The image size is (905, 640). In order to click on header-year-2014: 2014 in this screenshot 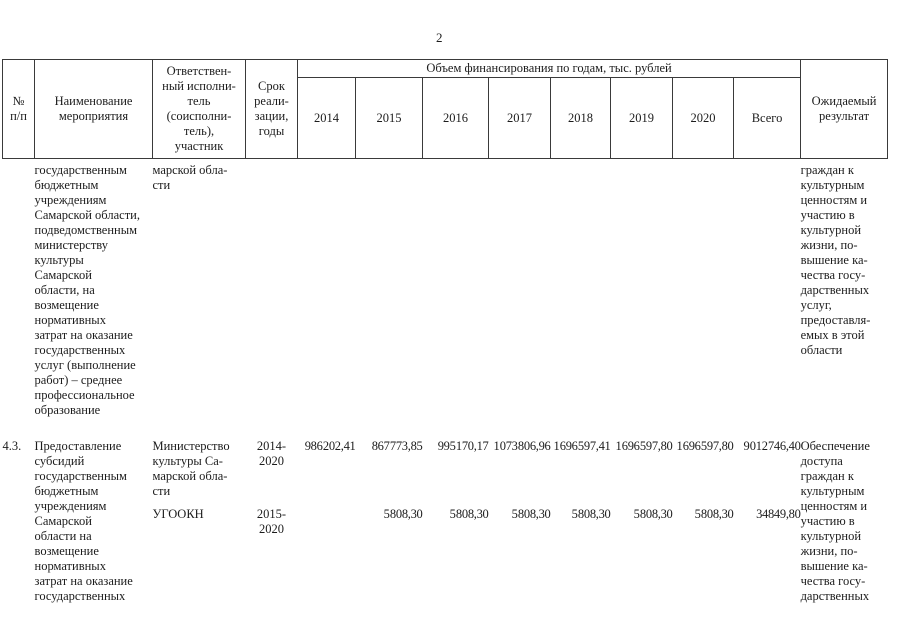, I will do `click(326, 118)`.